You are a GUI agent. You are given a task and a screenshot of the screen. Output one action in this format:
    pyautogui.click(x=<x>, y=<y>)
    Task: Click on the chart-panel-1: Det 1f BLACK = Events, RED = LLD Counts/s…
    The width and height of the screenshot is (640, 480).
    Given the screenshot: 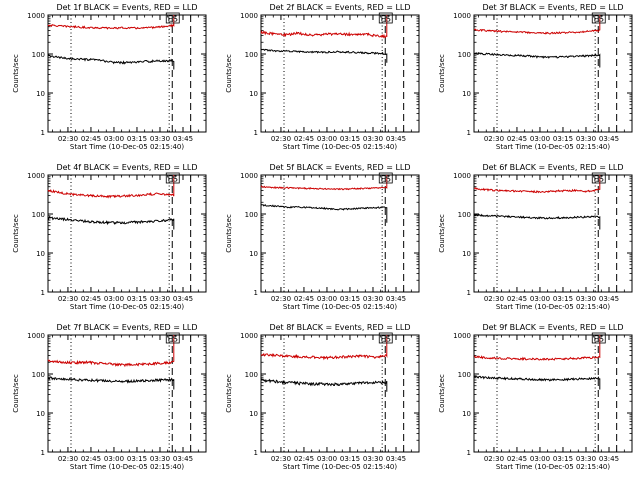 What is the action you would take?
    pyautogui.click(x=109, y=77)
    